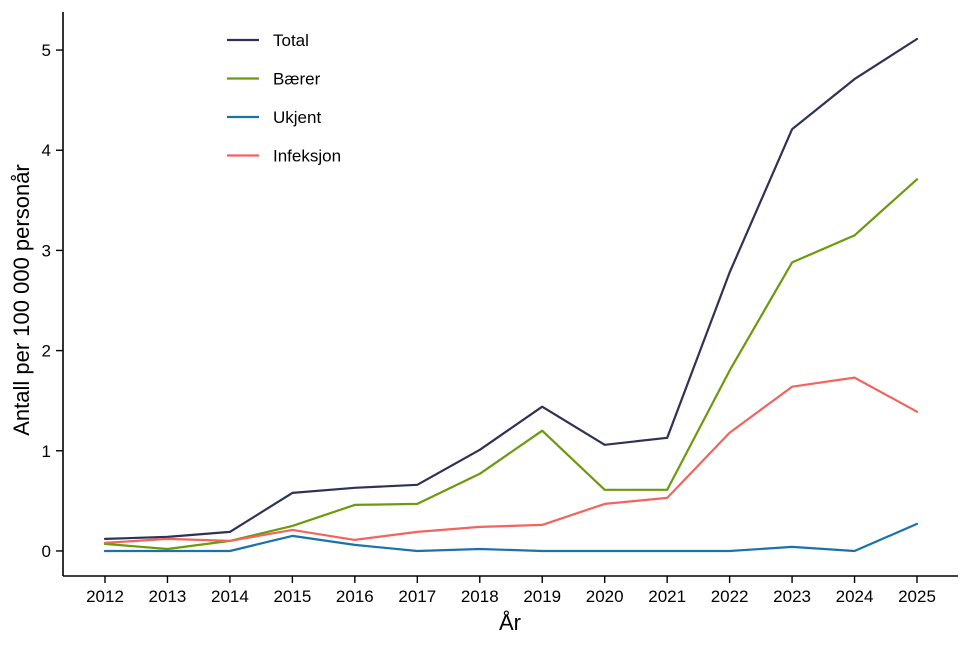  I want to click on x-tick-label: 2018, so click(480, 596).